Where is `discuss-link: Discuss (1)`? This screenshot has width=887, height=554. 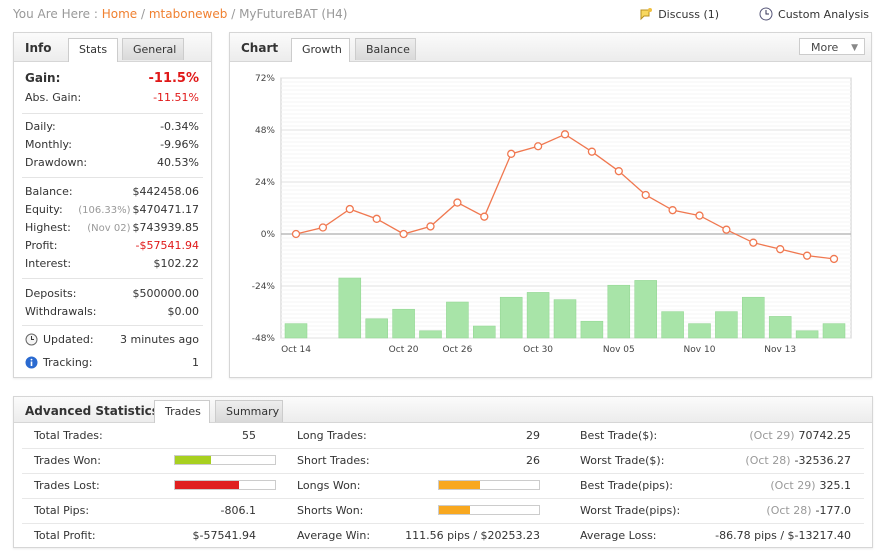 discuss-link: Discuss (1) is located at coordinates (679, 14).